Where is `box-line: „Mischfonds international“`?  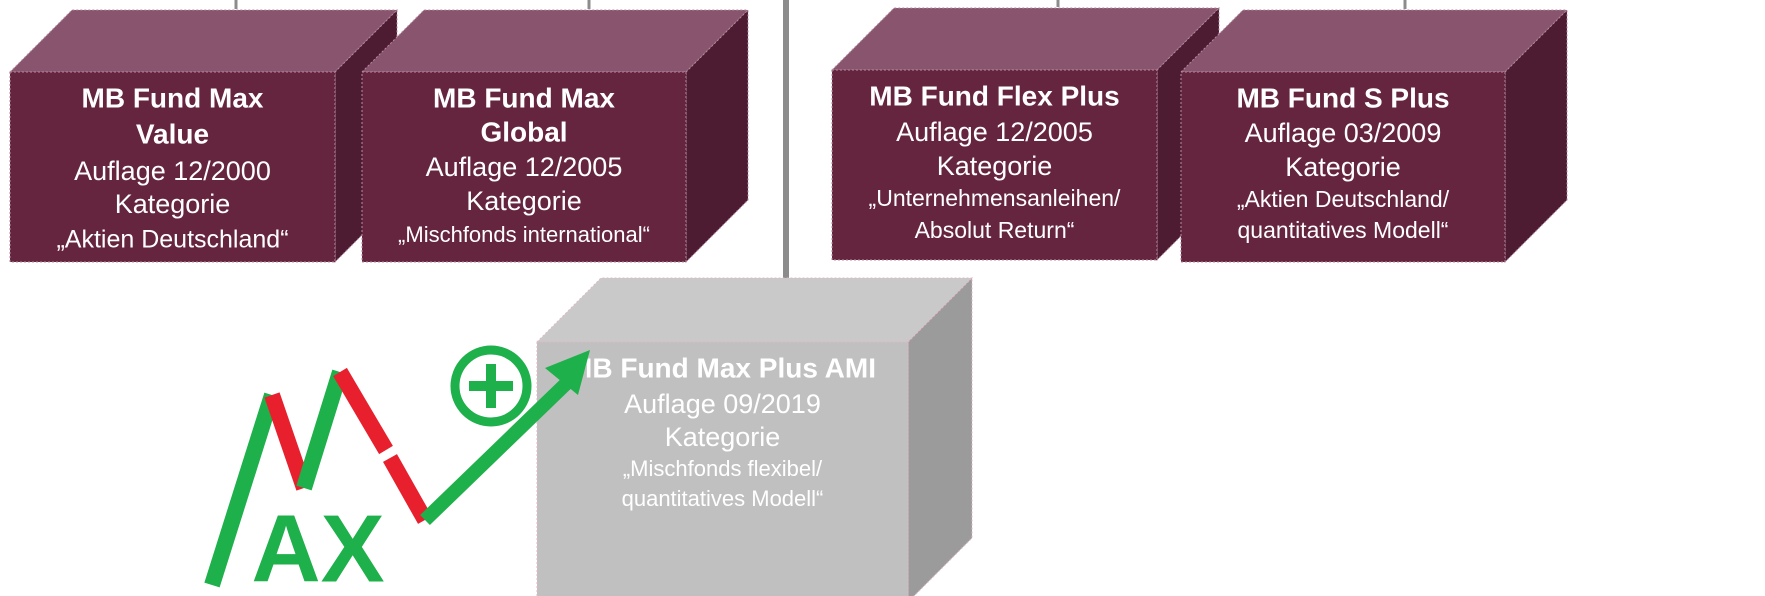
box-line: „Mischfonds international“ is located at coordinates (524, 234).